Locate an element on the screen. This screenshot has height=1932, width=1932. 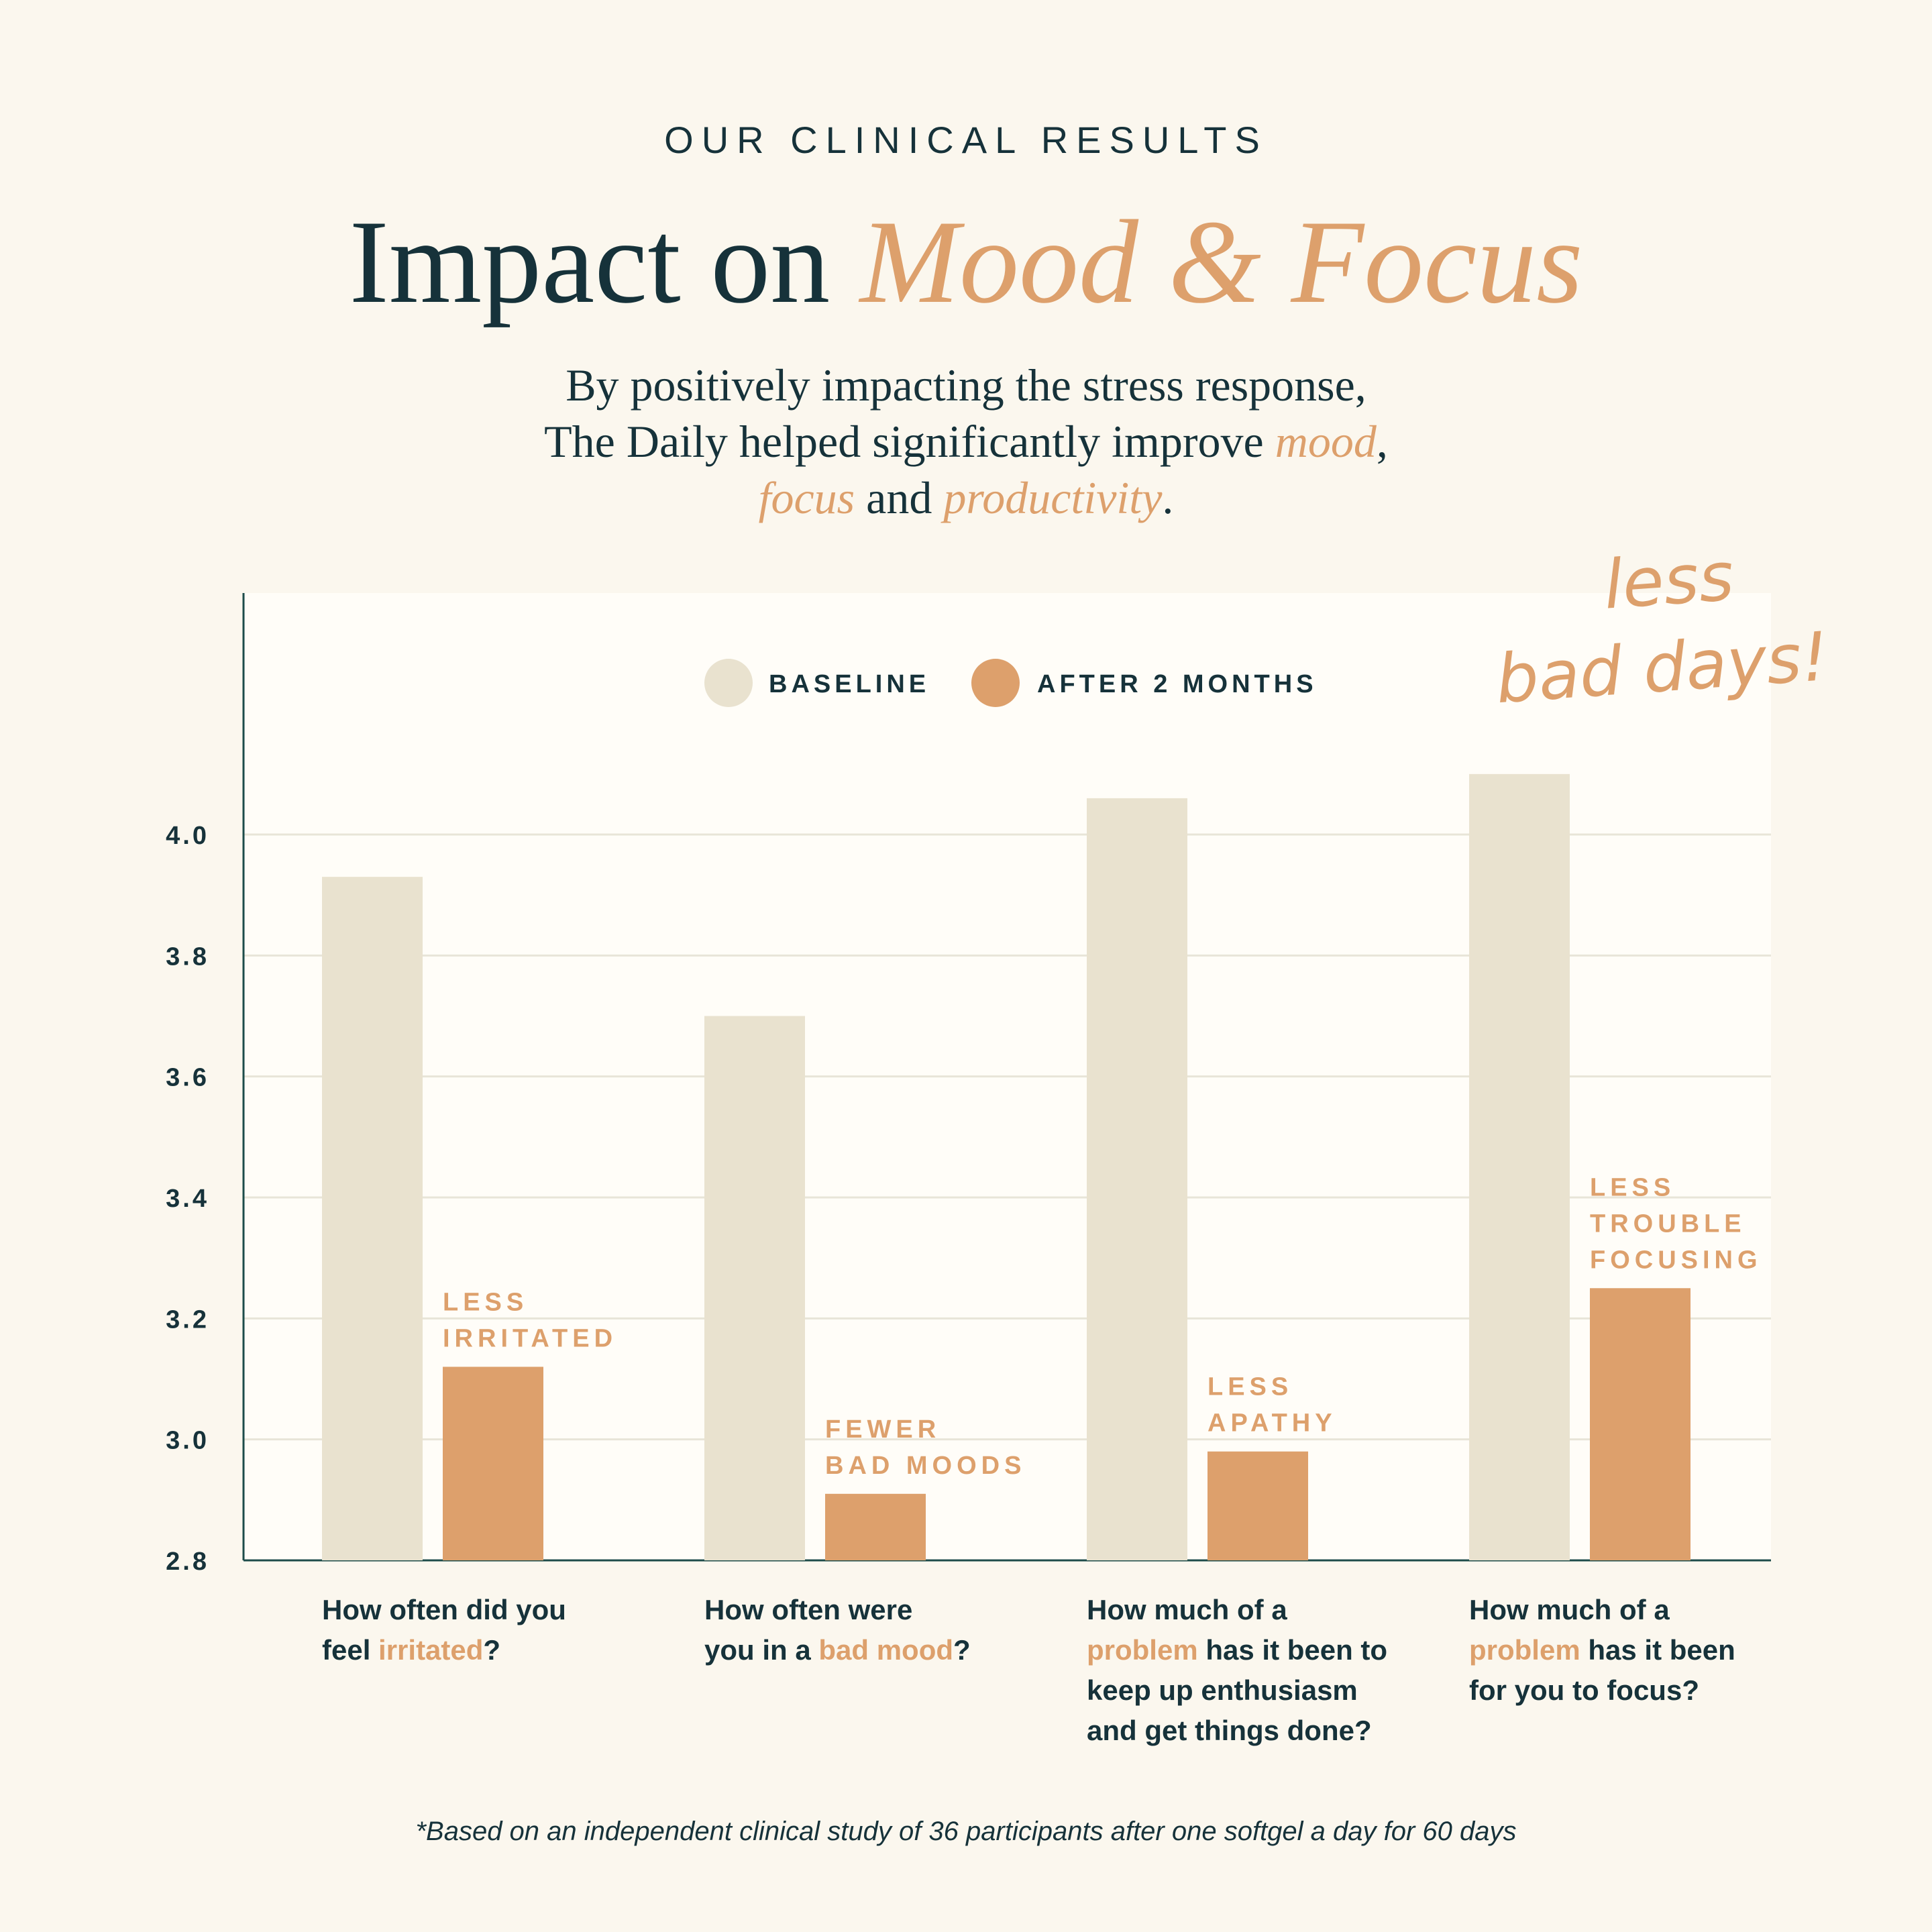
question-4-highlight: problem is located at coordinates (1524, 1650).